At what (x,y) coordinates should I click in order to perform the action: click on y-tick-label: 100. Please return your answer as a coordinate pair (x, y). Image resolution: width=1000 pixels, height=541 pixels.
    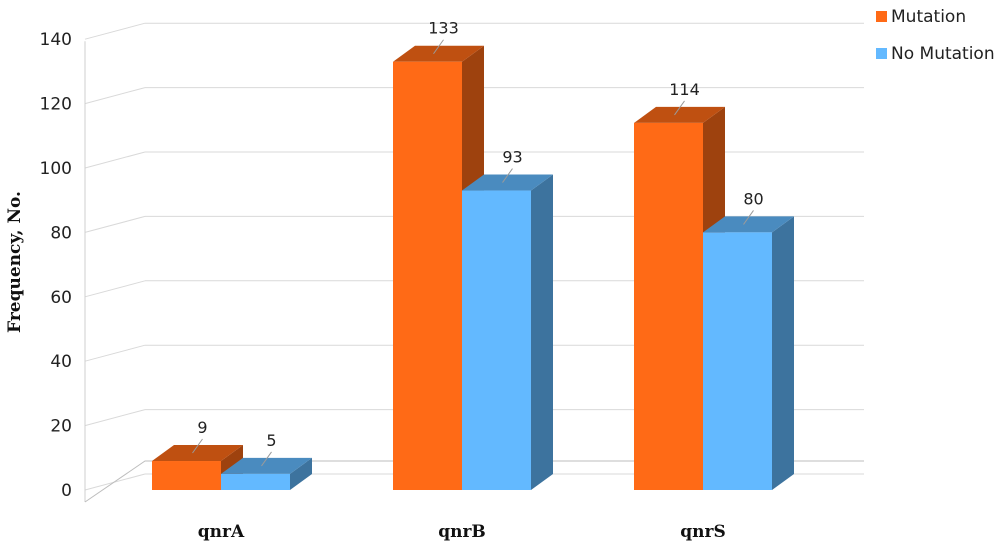
    Looking at the image, I should click on (56, 169).